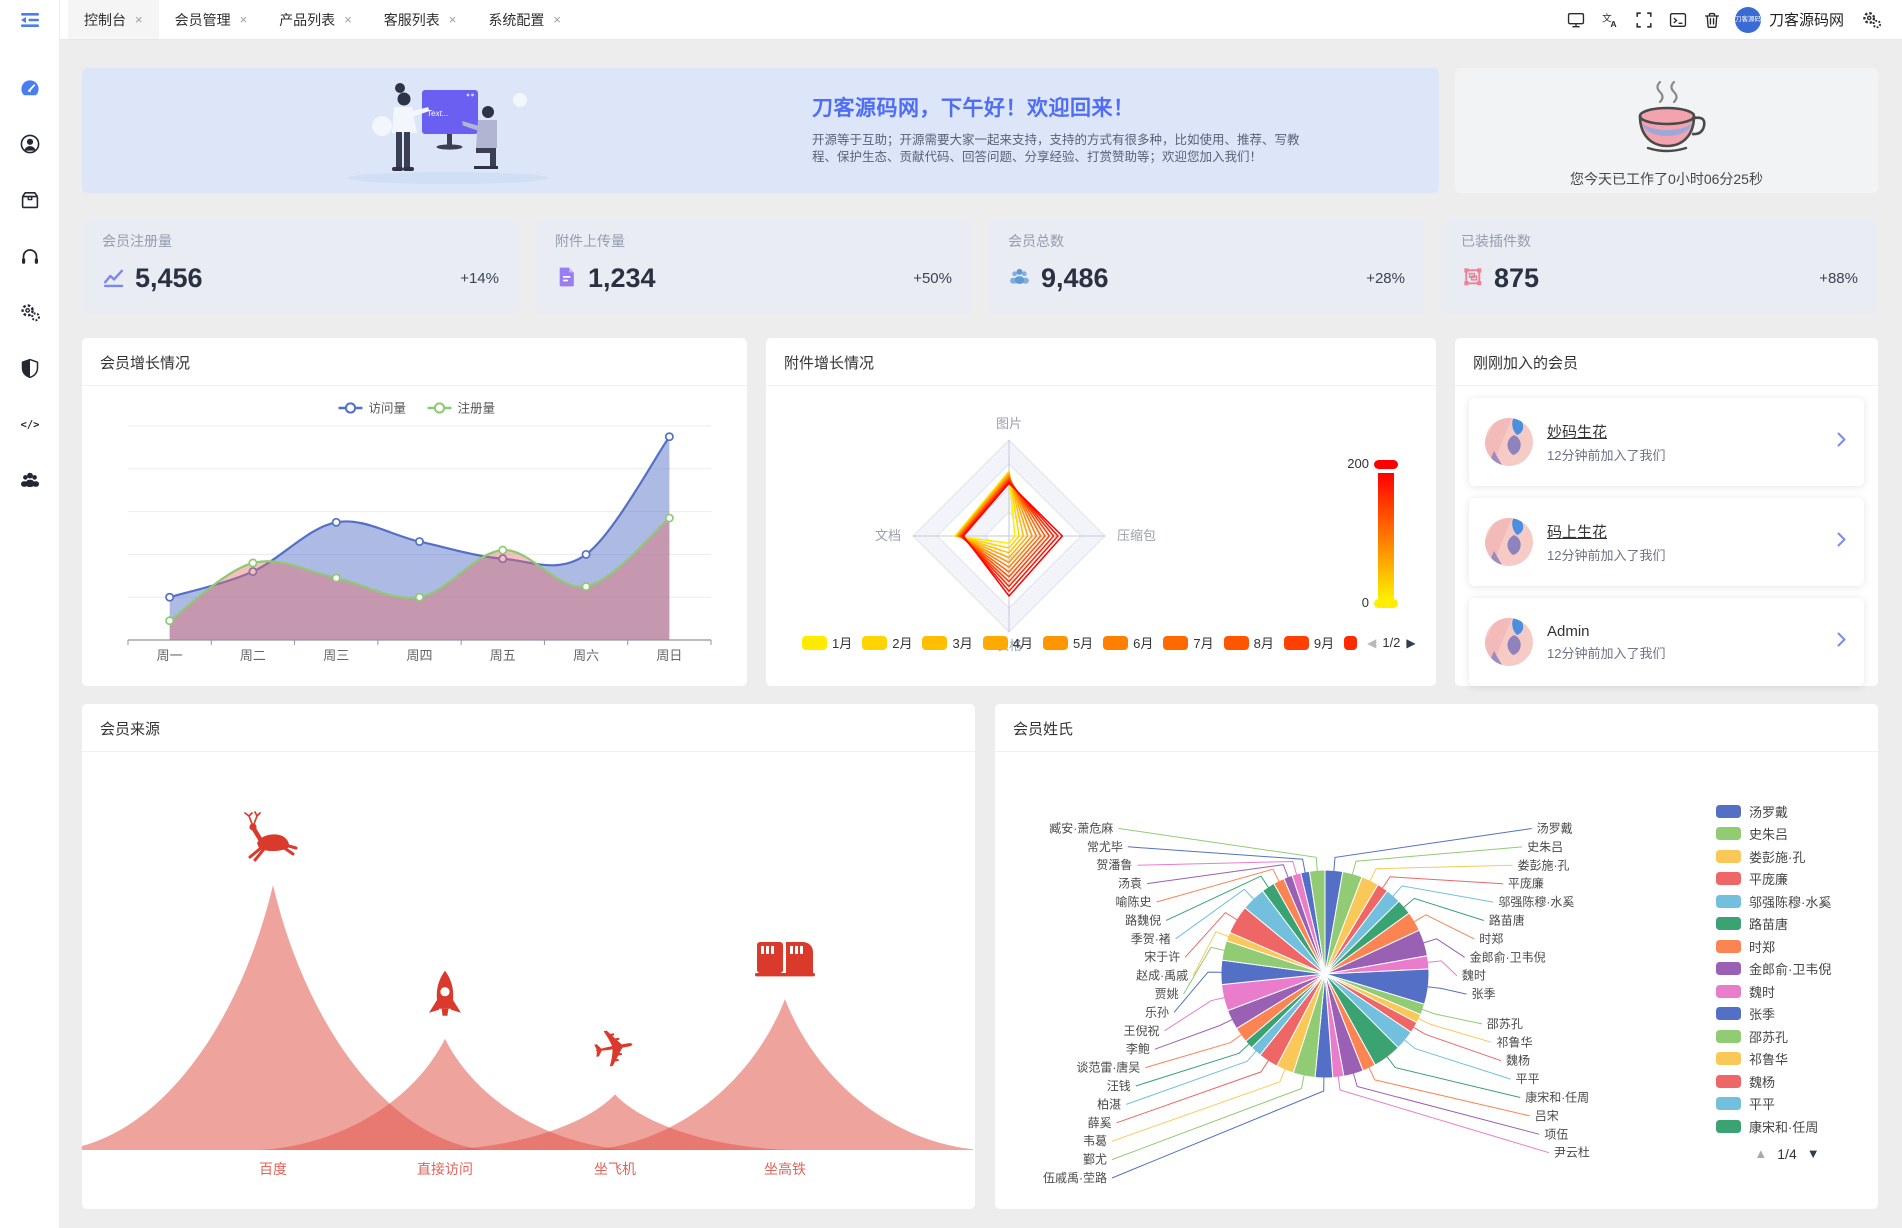 This screenshot has height=1228, width=1902. I want to click on member-item-2: 码上生花 12分钟前加入了我们, so click(1666, 542).